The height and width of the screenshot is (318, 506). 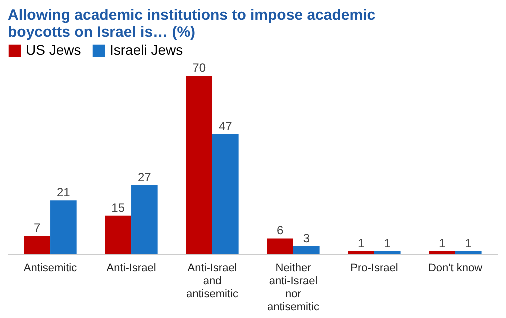 What do you see at coordinates (294, 288) in the screenshot?
I see `x-tick-label: Neither anti-Israel nor antisemitic` at bounding box center [294, 288].